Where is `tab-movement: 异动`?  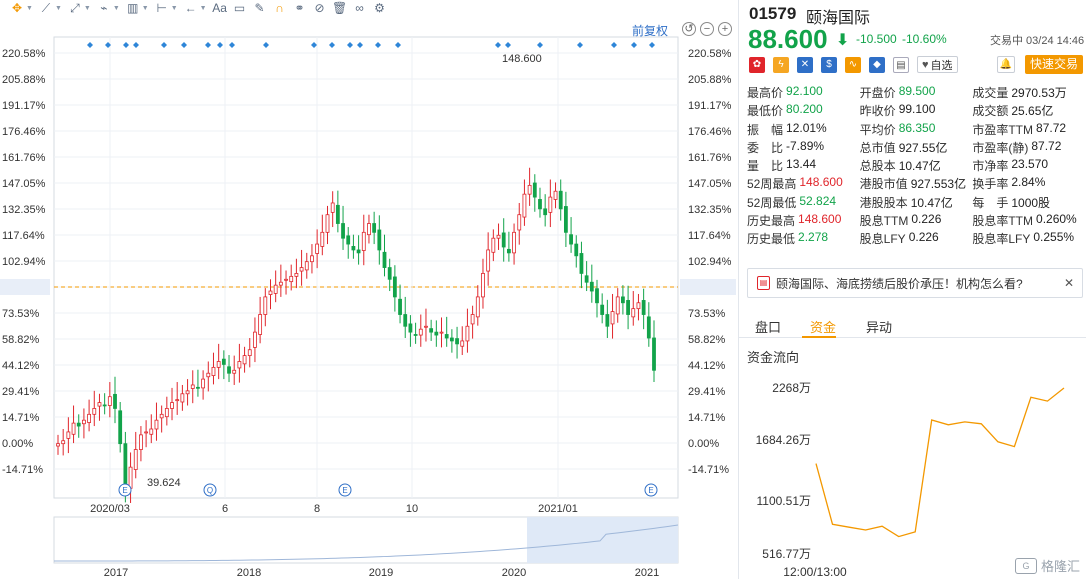
tab-movement: 异动 is located at coordinates (879, 327).